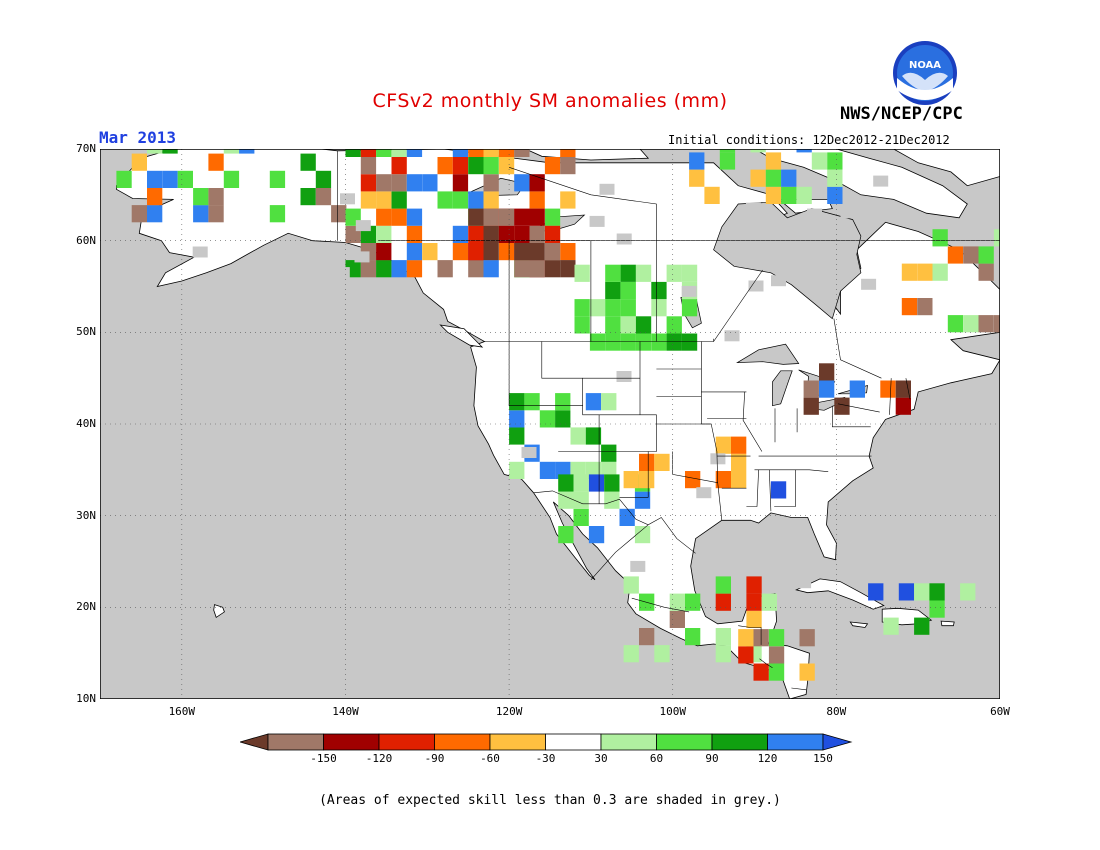  What do you see at coordinates (323, 758) in the screenshot?
I see `colorbar-tick-label: -150` at bounding box center [323, 758].